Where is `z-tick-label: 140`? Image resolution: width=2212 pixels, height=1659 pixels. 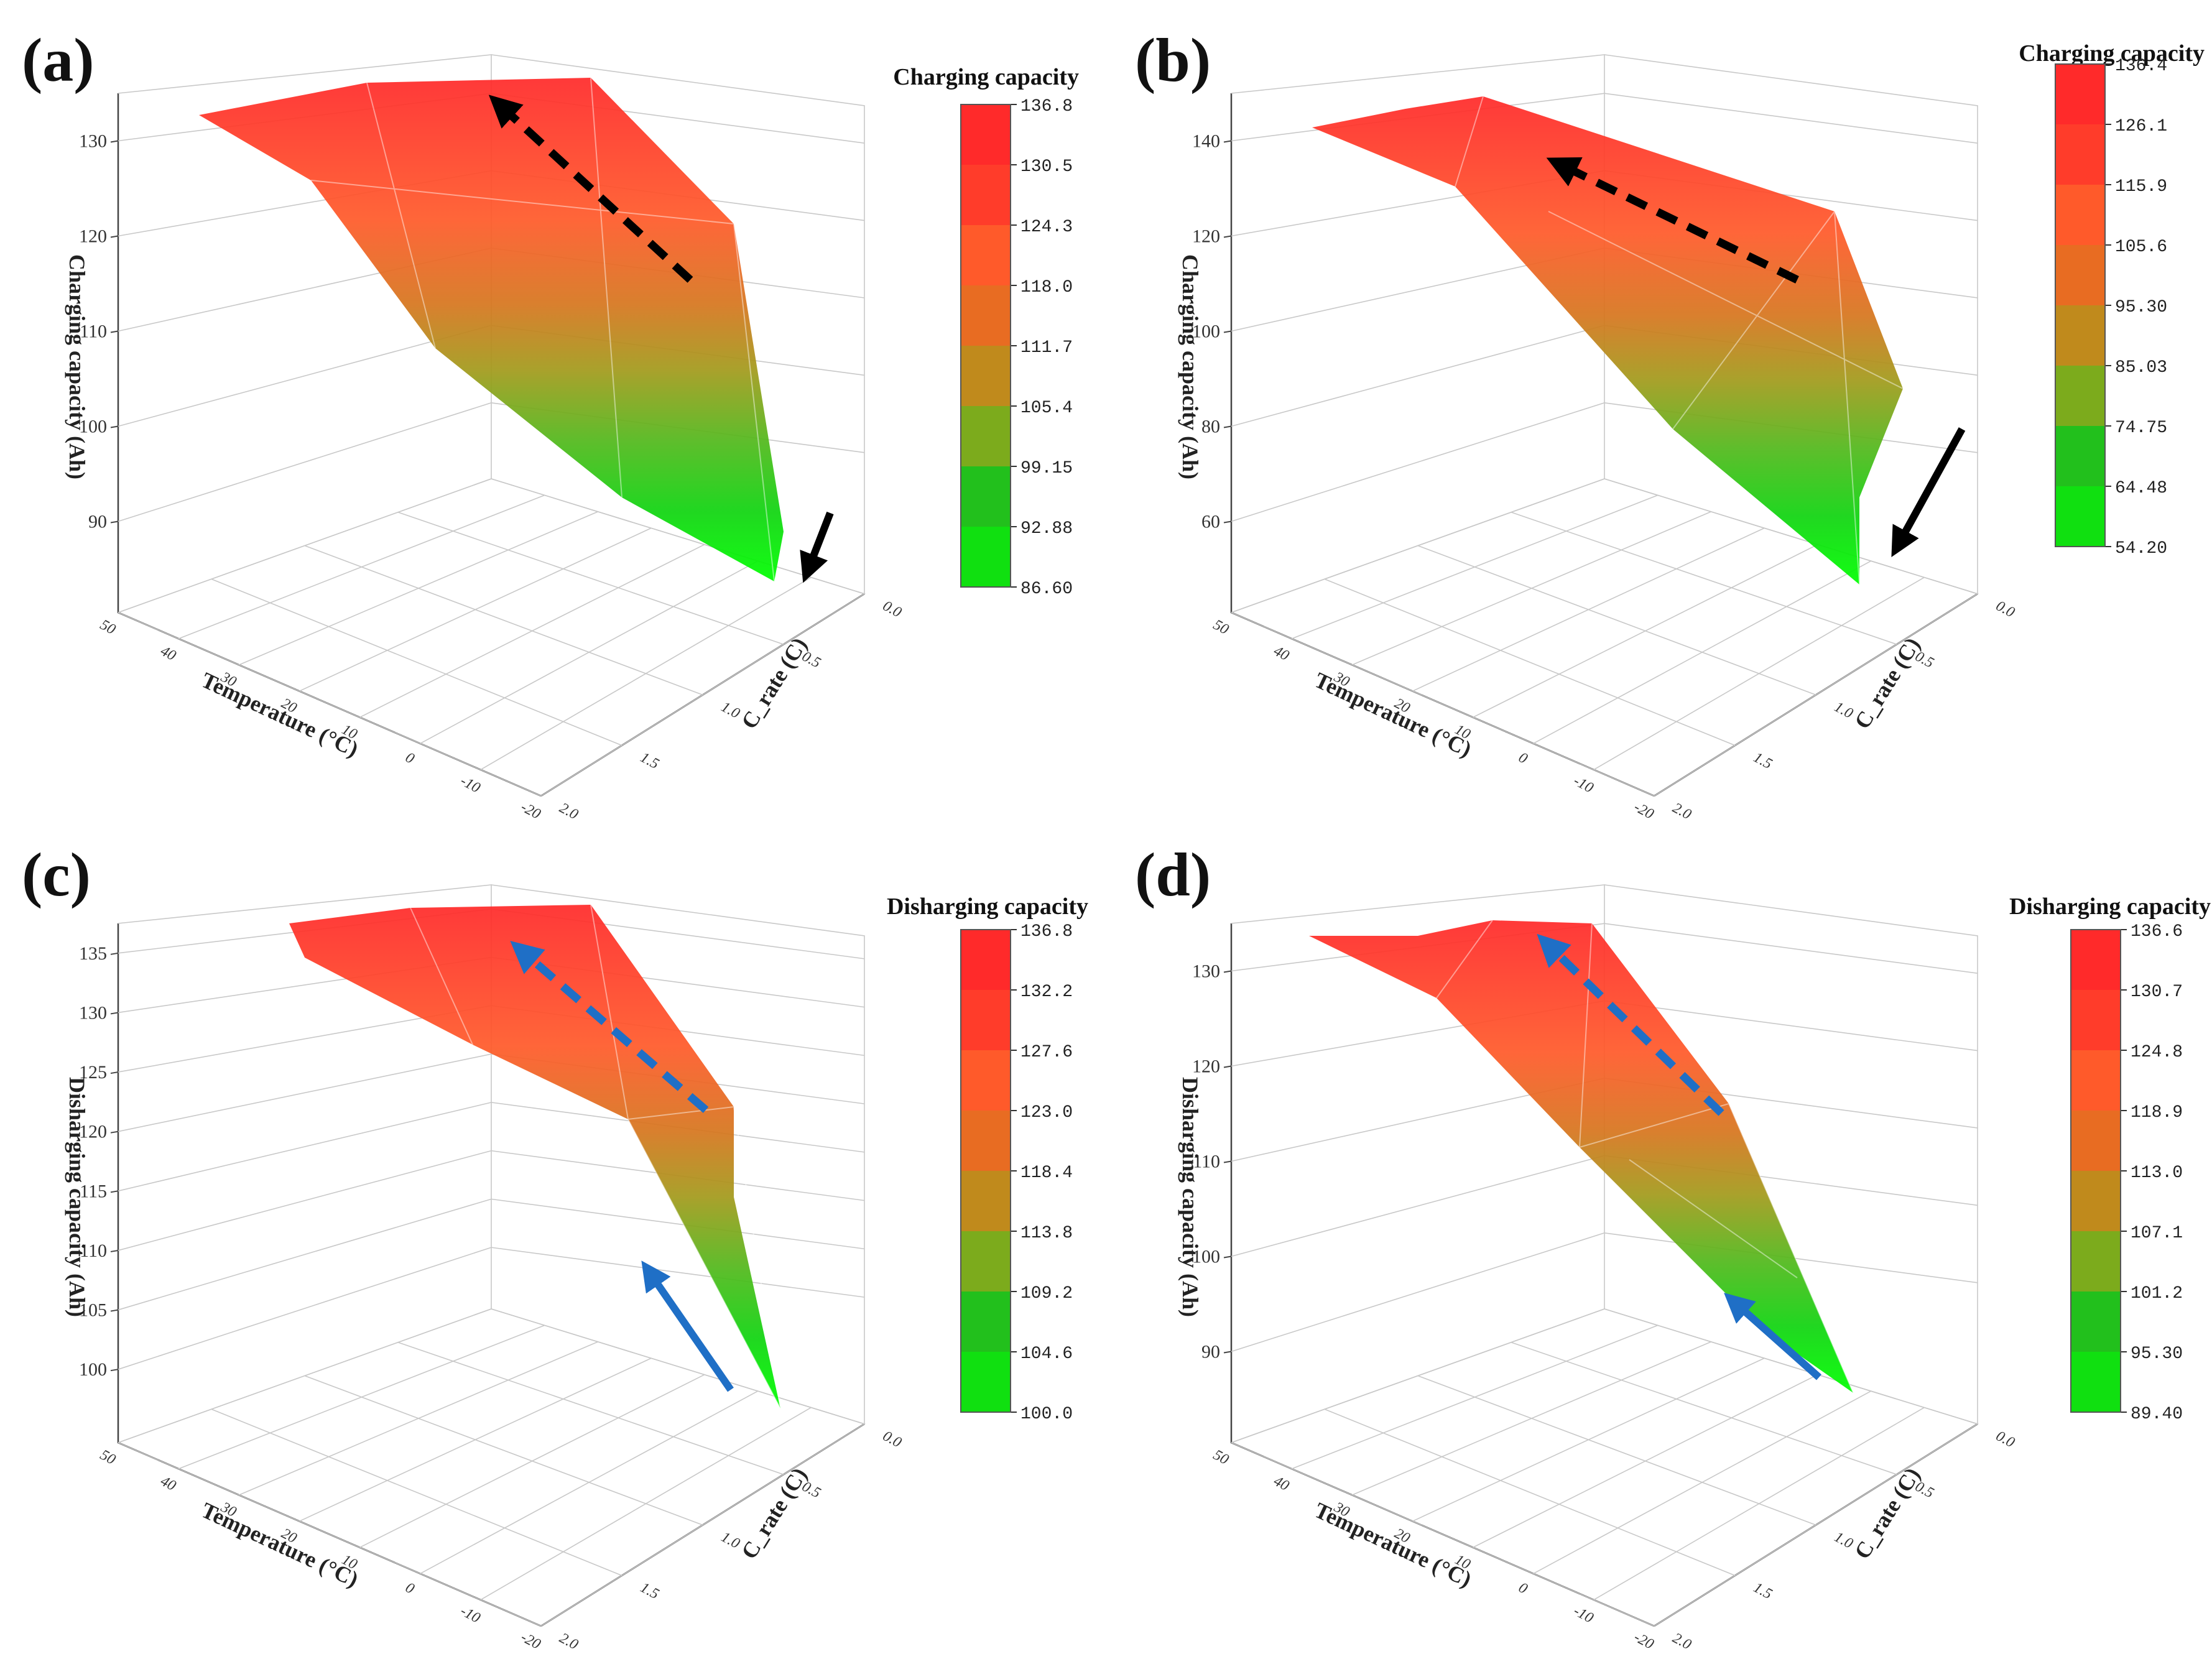
z-tick-label: 140 is located at coordinates (1206, 141).